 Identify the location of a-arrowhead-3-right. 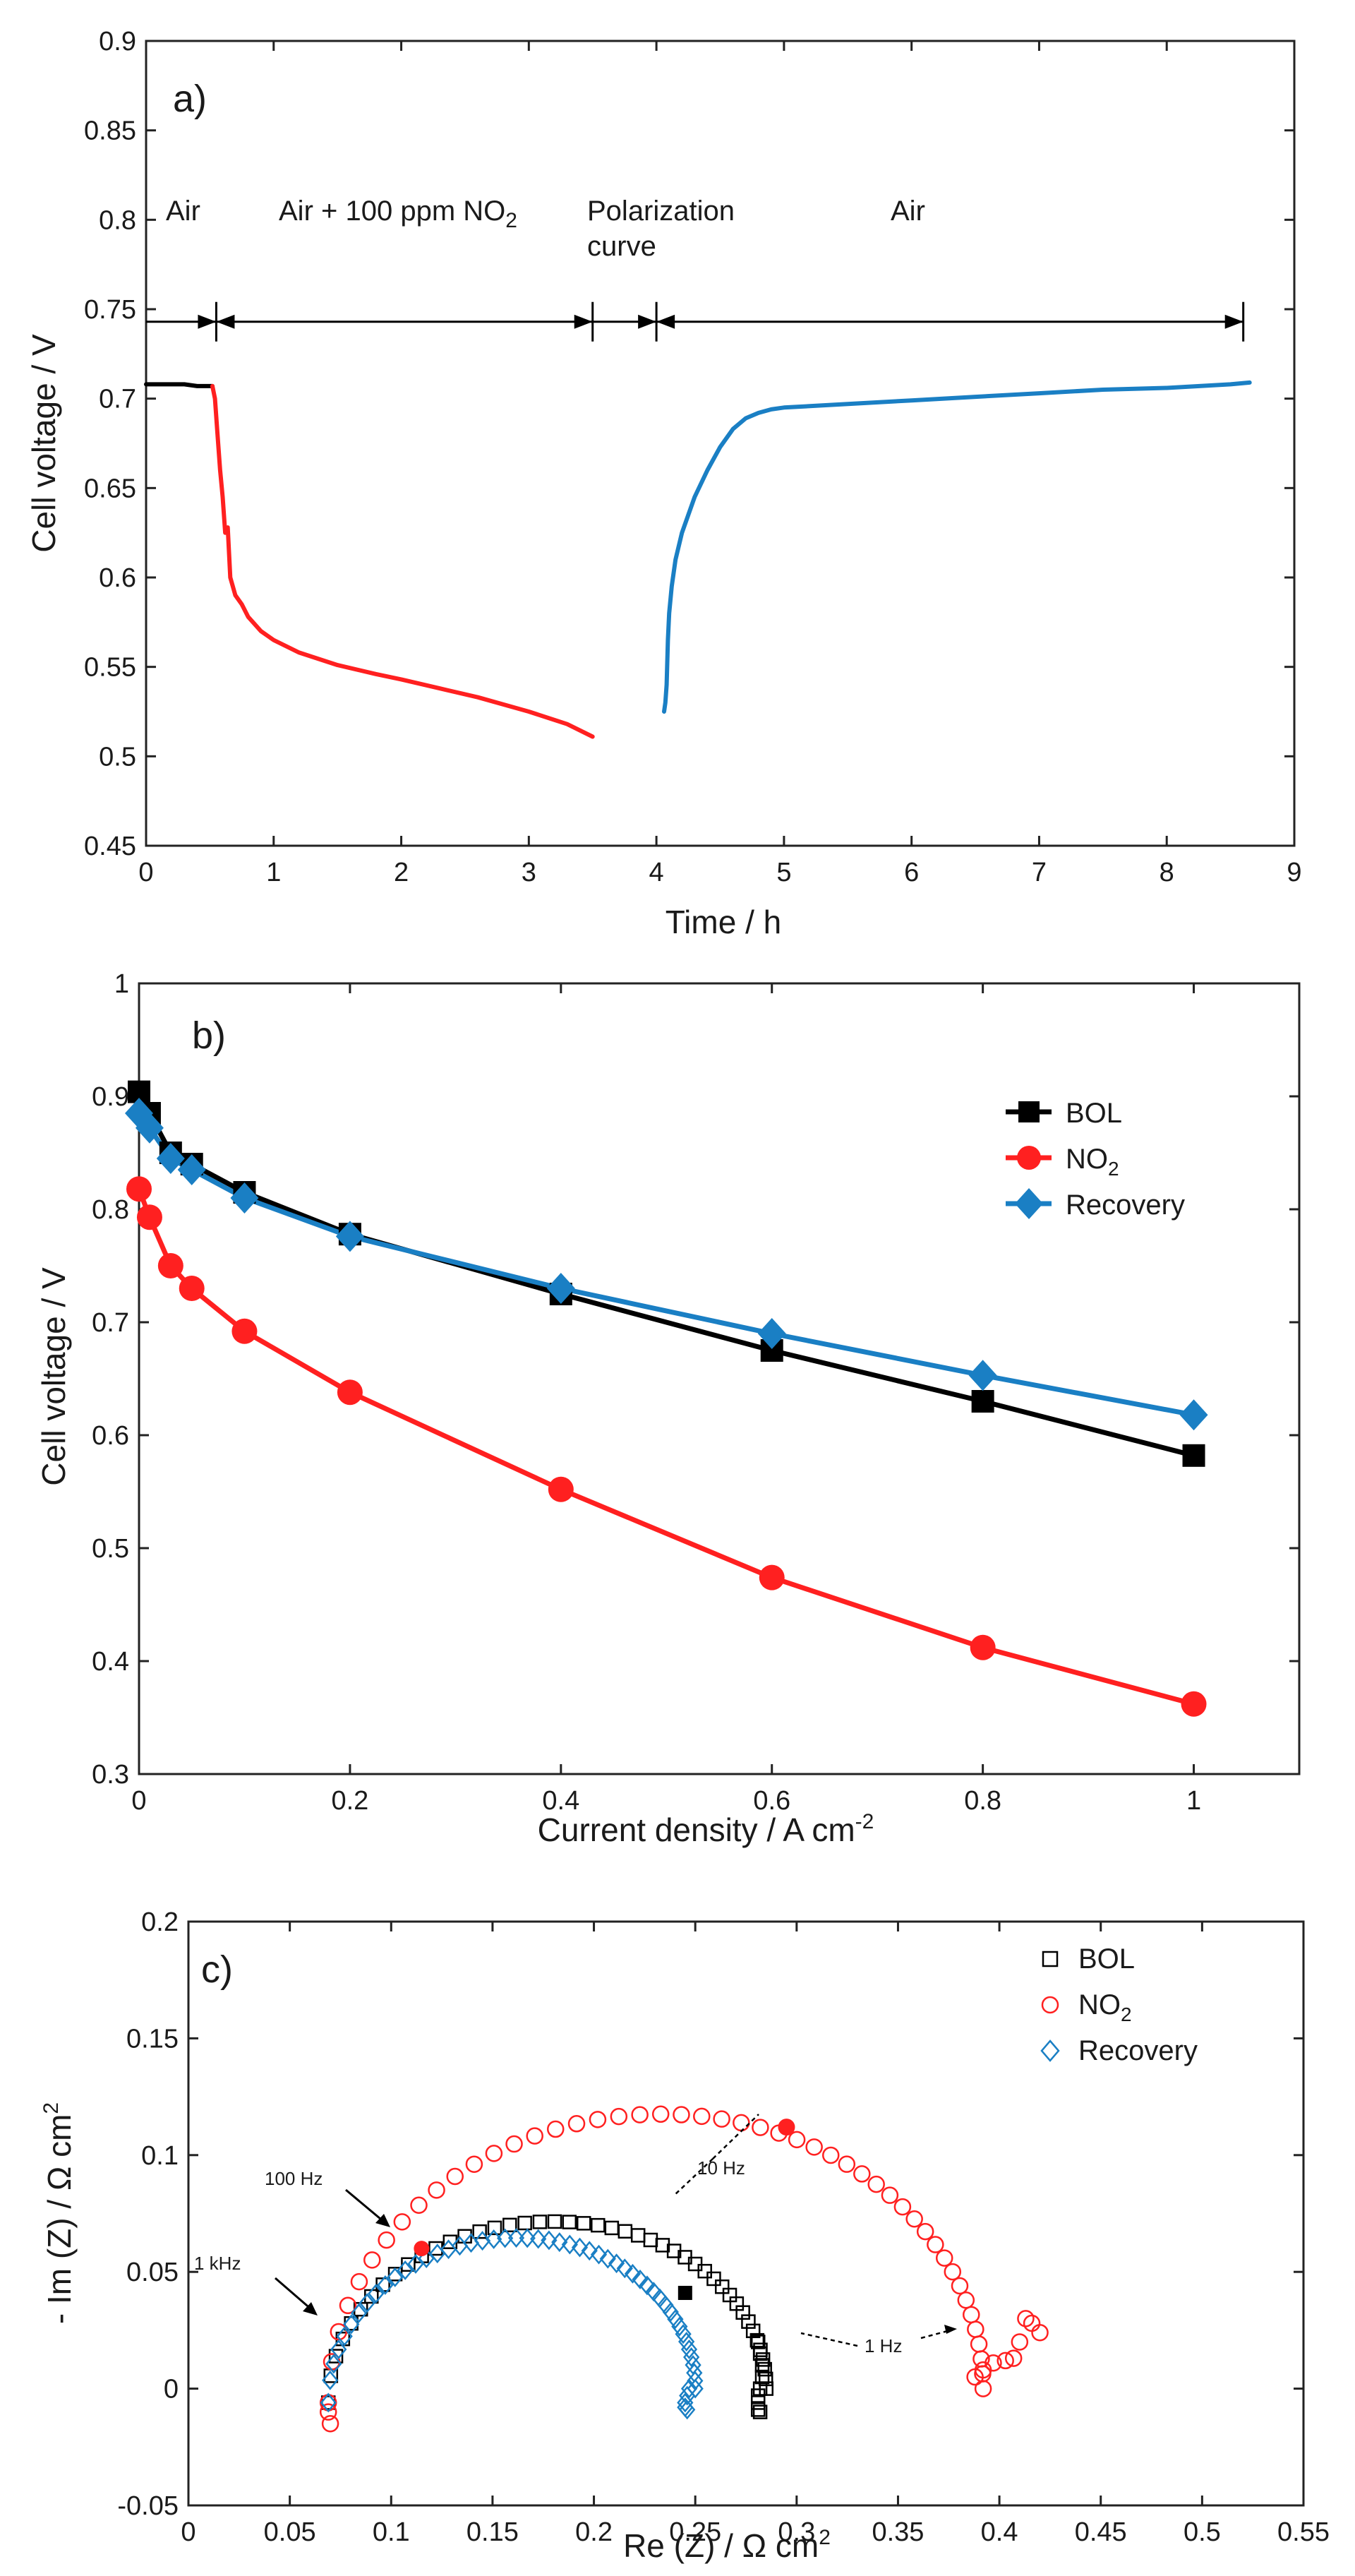
(1233, 321).